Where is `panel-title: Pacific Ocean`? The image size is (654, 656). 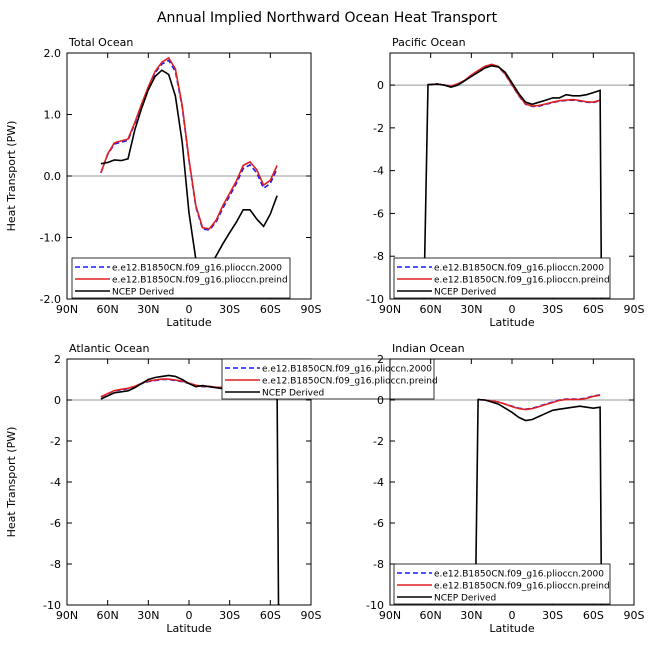 panel-title: Pacific Ocean is located at coordinates (429, 42).